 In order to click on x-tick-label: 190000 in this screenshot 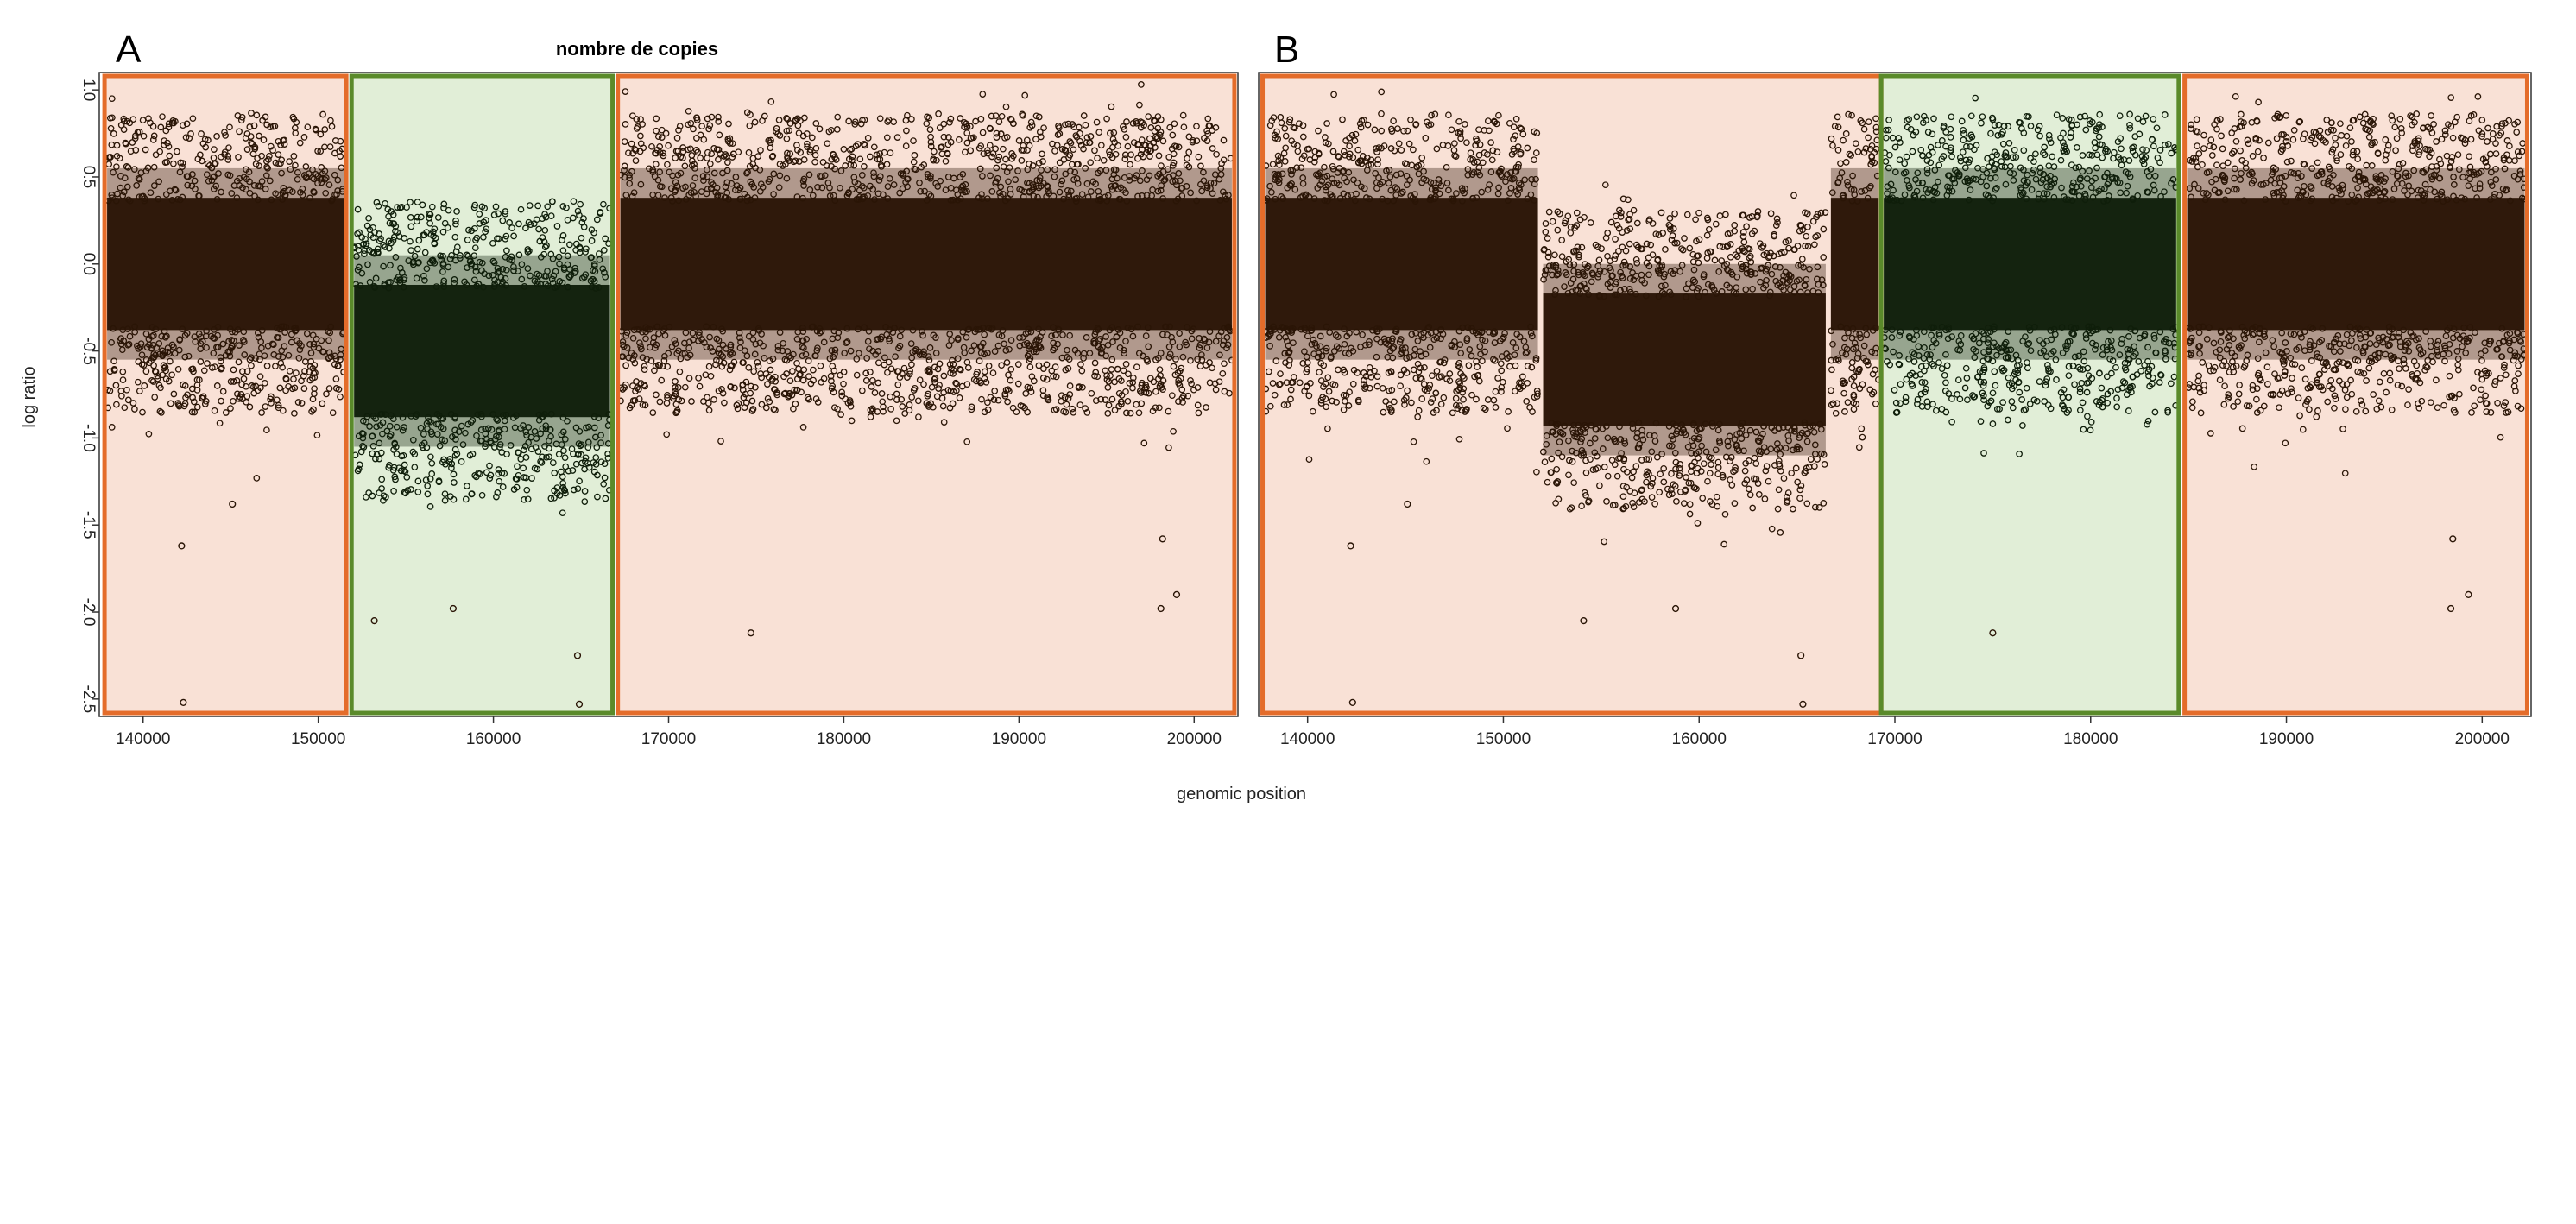, I will do `click(1019, 739)`.